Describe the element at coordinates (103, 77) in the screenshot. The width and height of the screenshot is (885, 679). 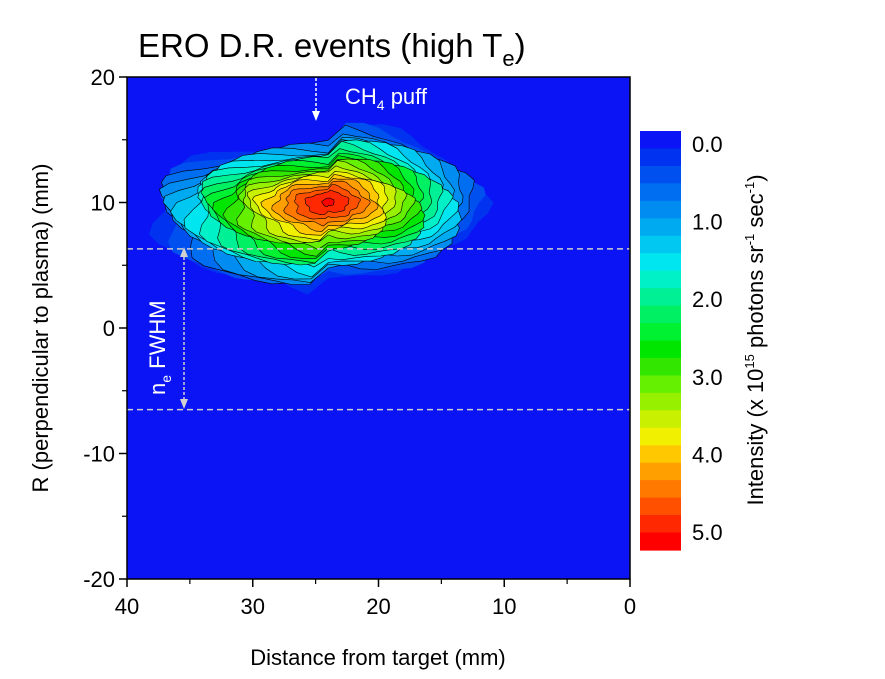
I see `y-tick-label: 20` at that location.